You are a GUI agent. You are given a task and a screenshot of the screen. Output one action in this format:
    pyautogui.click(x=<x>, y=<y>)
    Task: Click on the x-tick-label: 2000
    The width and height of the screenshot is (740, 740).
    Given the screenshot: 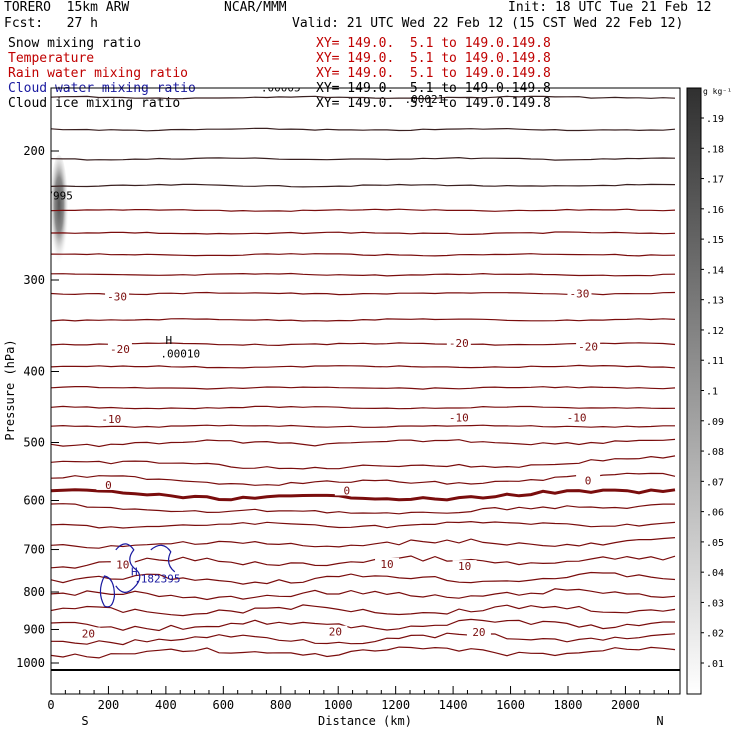 What is the action you would take?
    pyautogui.click(x=625, y=705)
    